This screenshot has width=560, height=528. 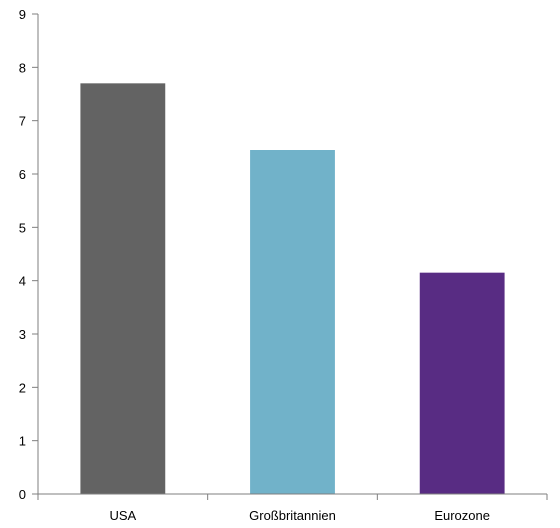 I want to click on y-tick-label: 6, so click(x=22, y=174).